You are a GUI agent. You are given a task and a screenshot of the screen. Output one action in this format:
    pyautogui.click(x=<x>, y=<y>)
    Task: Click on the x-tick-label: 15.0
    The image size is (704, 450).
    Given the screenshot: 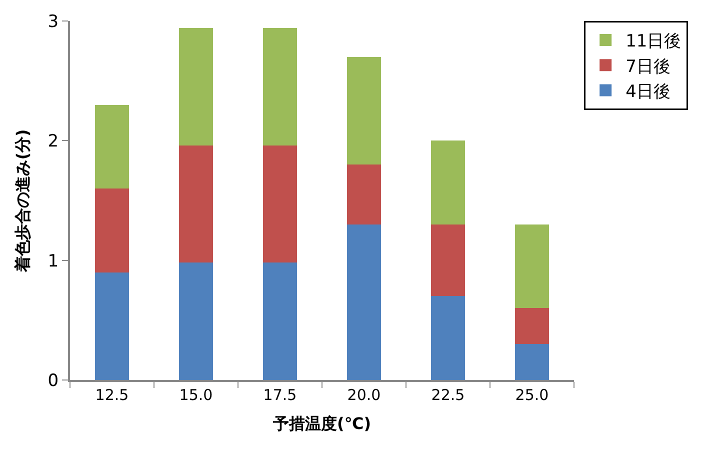 What is the action you would take?
    pyautogui.click(x=196, y=395)
    